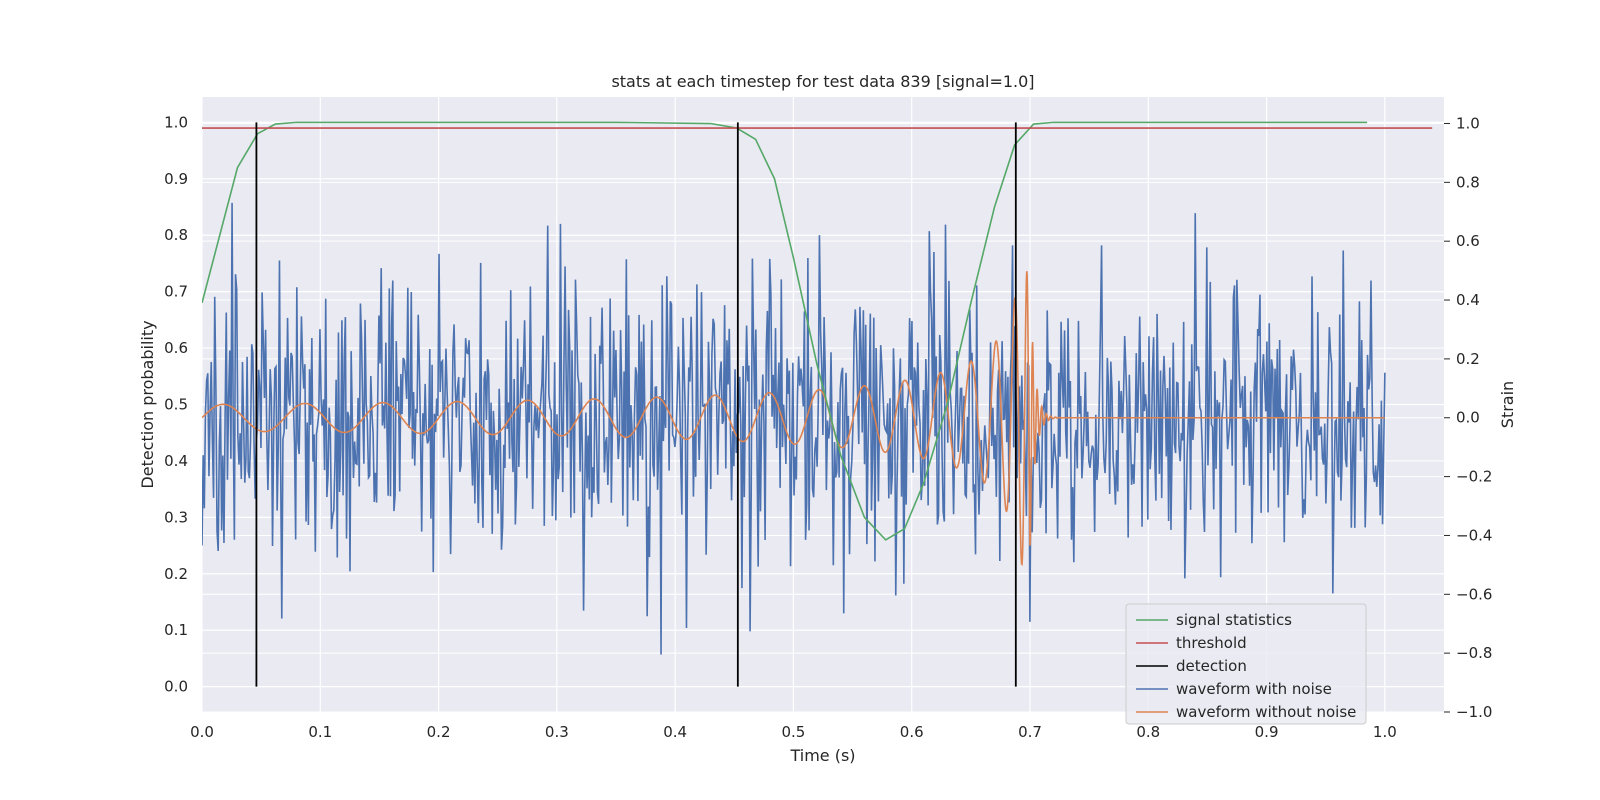  What do you see at coordinates (176, 405) in the screenshot?
I see `y-tick-label: 0.5` at bounding box center [176, 405].